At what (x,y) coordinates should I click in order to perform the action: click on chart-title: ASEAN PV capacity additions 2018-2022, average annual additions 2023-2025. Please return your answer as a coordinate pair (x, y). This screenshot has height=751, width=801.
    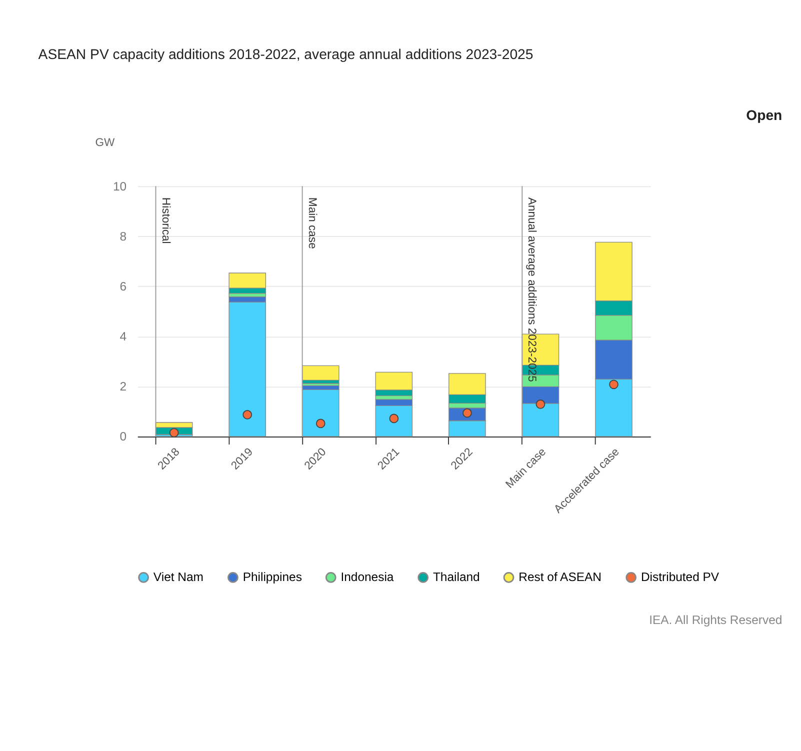
    Looking at the image, I should click on (286, 54).